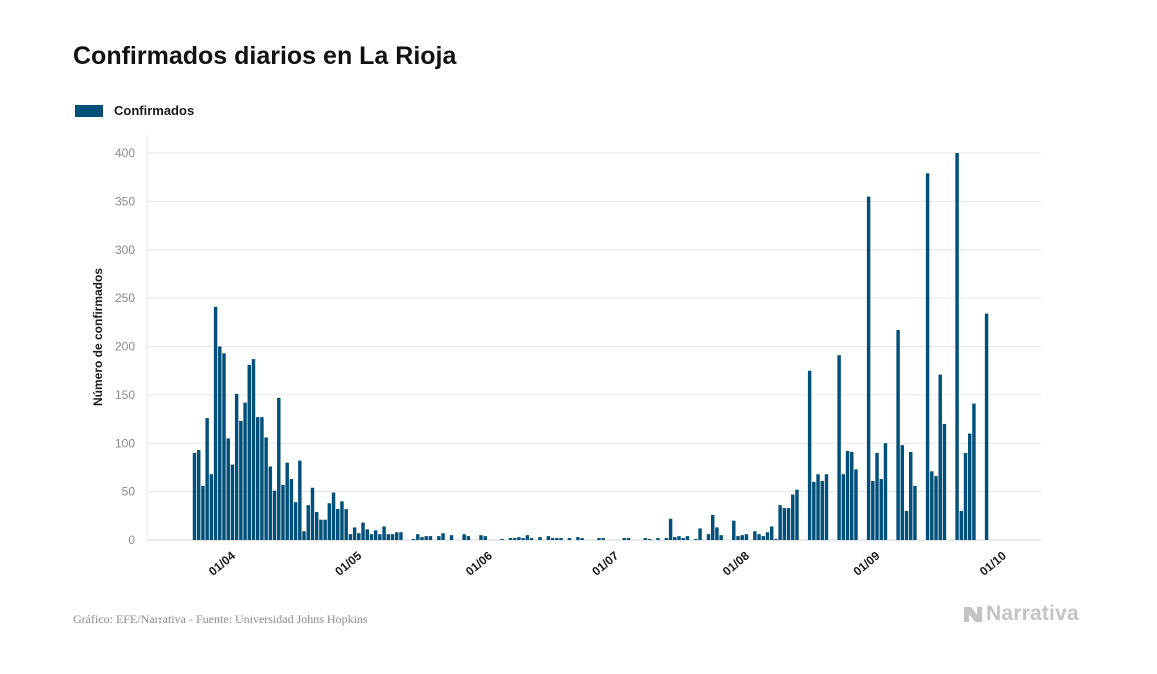  Describe the element at coordinates (89, 110) in the screenshot. I see `legend-swatch` at that location.